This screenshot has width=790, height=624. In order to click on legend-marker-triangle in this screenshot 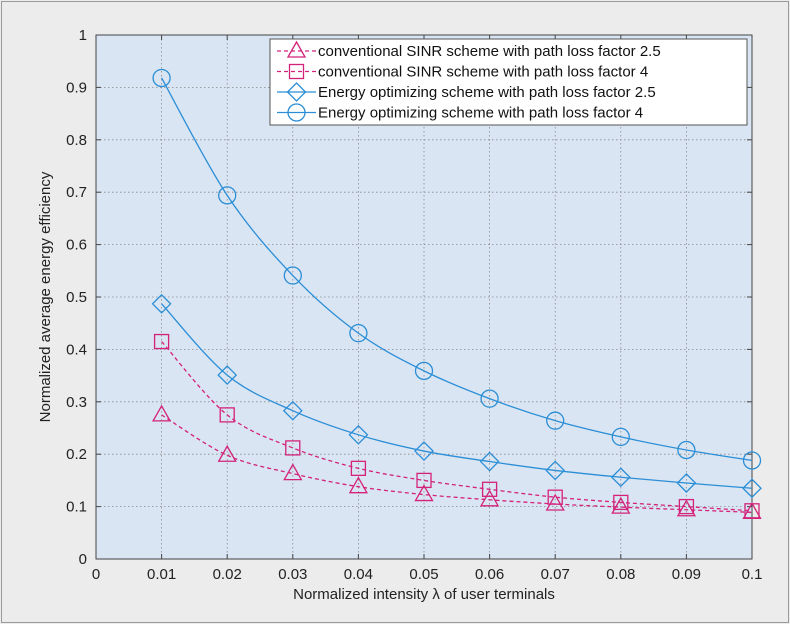, I will do `click(296, 49)`.